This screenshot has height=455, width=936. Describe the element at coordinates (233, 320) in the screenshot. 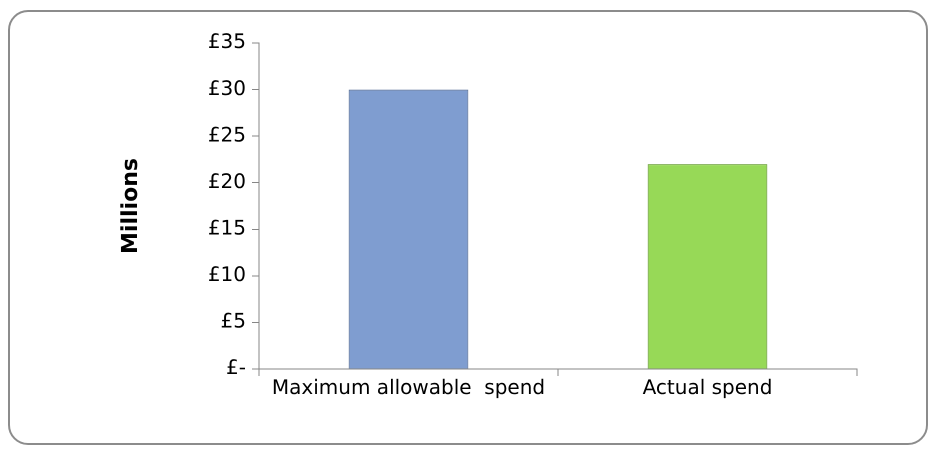

I see `y-tick-label: £5` at that location.